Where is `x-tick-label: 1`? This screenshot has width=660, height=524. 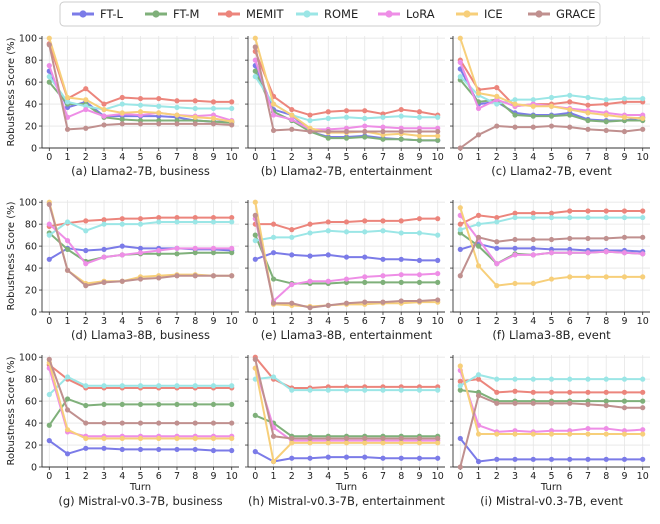 x-tick-label: 1 is located at coordinates (68, 321).